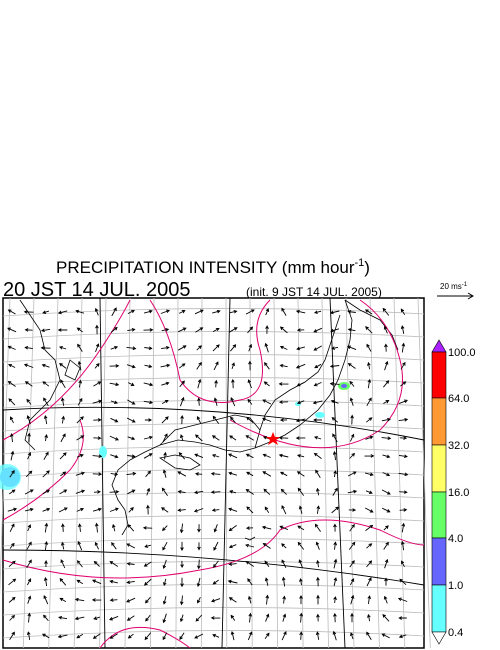  What do you see at coordinates (458, 446) in the screenshot?
I see `colorbar-label: 32.0` at bounding box center [458, 446].